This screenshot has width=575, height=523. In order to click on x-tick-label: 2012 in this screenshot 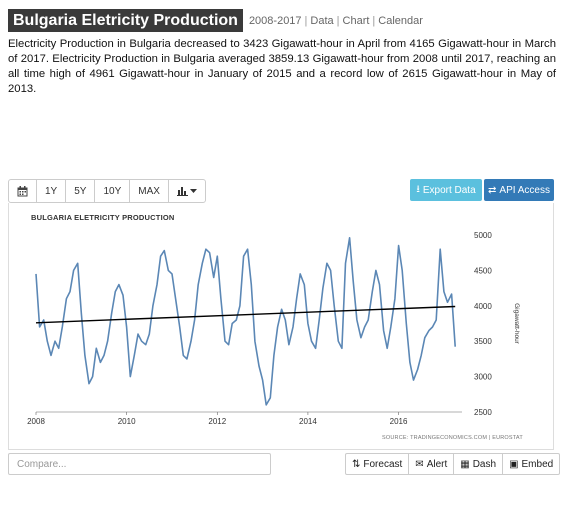, I will do `click(217, 421)`.